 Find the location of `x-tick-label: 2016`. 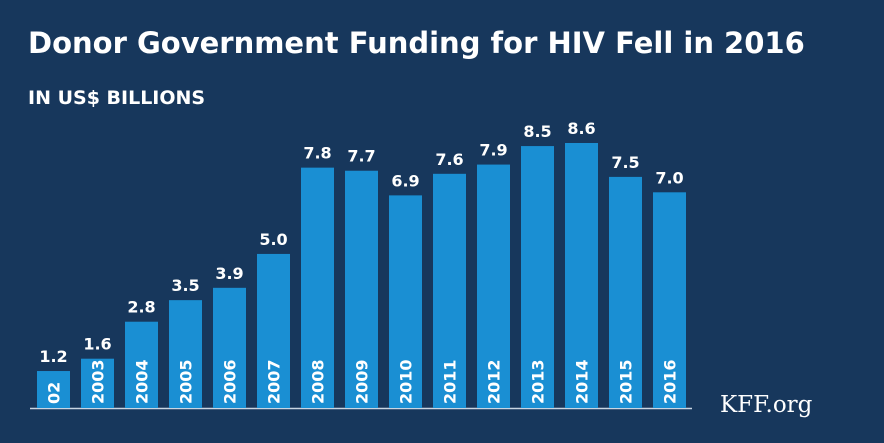

x-tick-label: 2016 is located at coordinates (670, 381).